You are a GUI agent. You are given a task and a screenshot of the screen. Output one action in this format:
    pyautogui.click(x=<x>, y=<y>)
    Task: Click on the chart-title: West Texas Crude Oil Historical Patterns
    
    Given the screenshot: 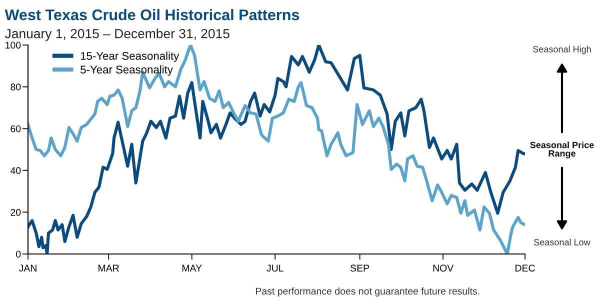 What is the action you would take?
    pyautogui.click(x=152, y=14)
    